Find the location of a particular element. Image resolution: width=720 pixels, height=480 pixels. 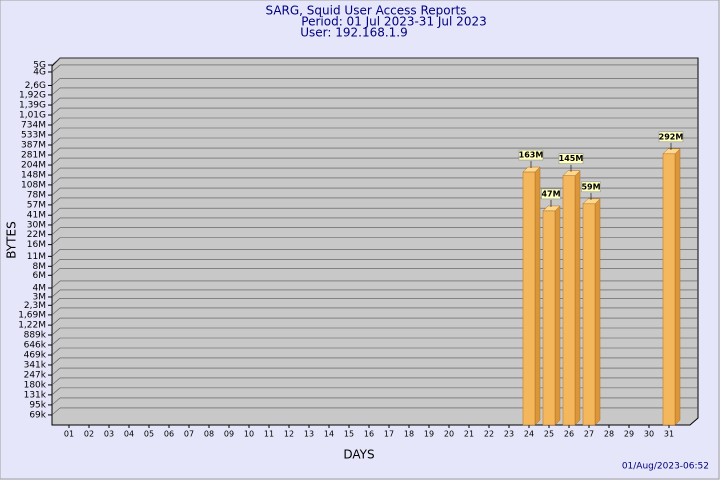

y-tick-label: 5G is located at coordinates (39, 66).